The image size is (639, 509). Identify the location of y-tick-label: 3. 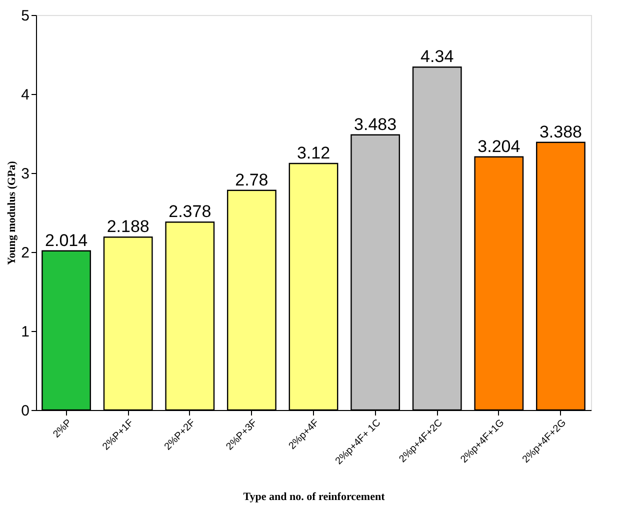
(25, 174).